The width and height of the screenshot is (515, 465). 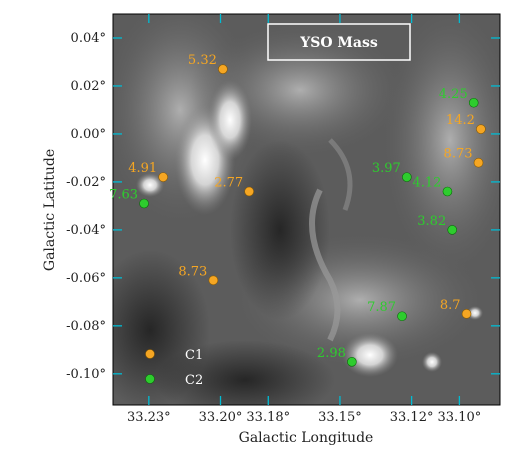 What do you see at coordinates (426, 183) in the screenshot?
I see `data-label-c2: 4.12` at bounding box center [426, 183].